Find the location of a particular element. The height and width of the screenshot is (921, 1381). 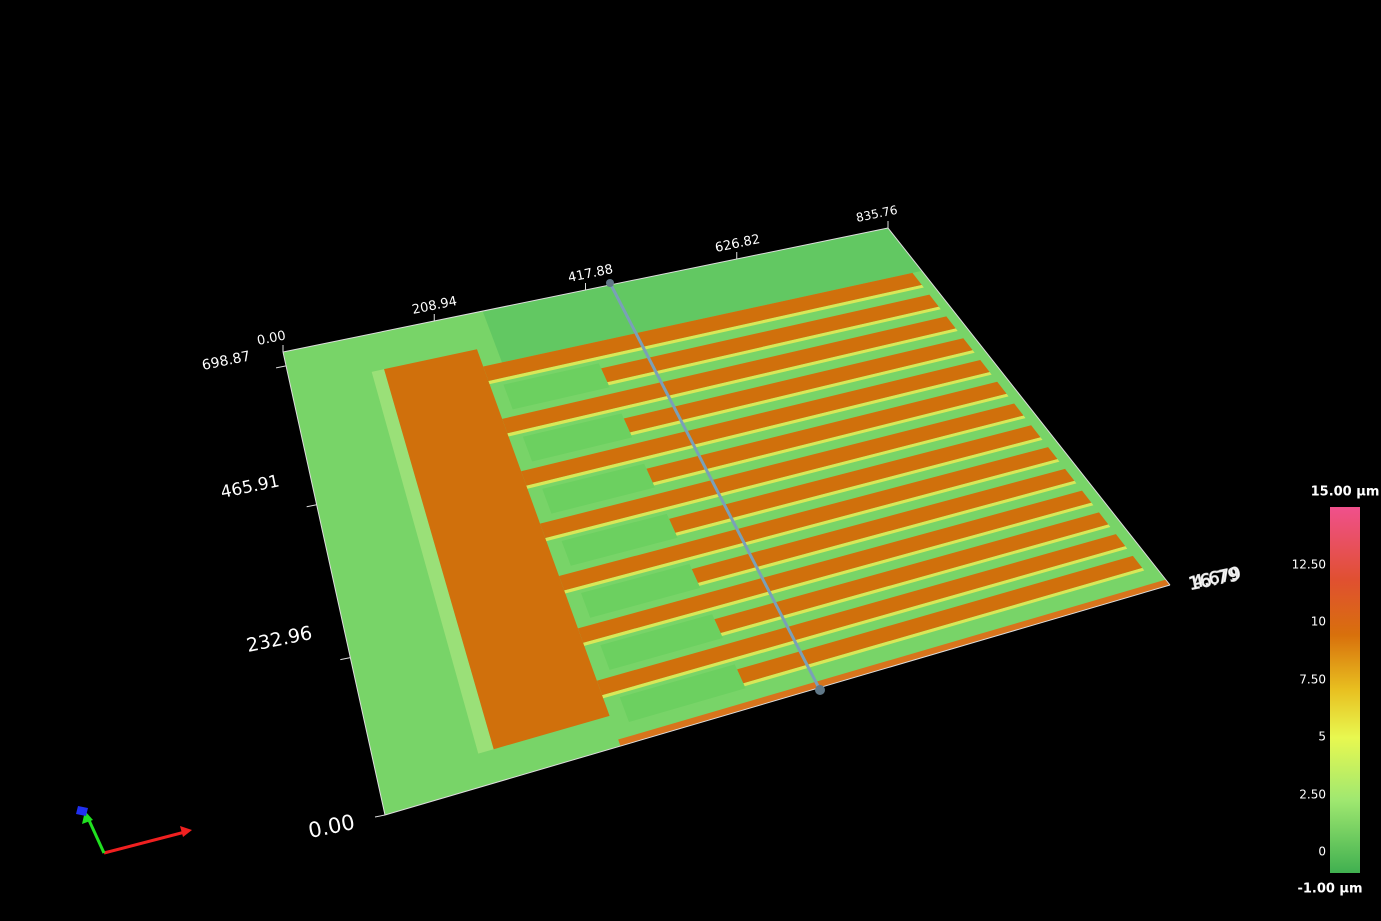

profile-line is located at coordinates (715, 486).